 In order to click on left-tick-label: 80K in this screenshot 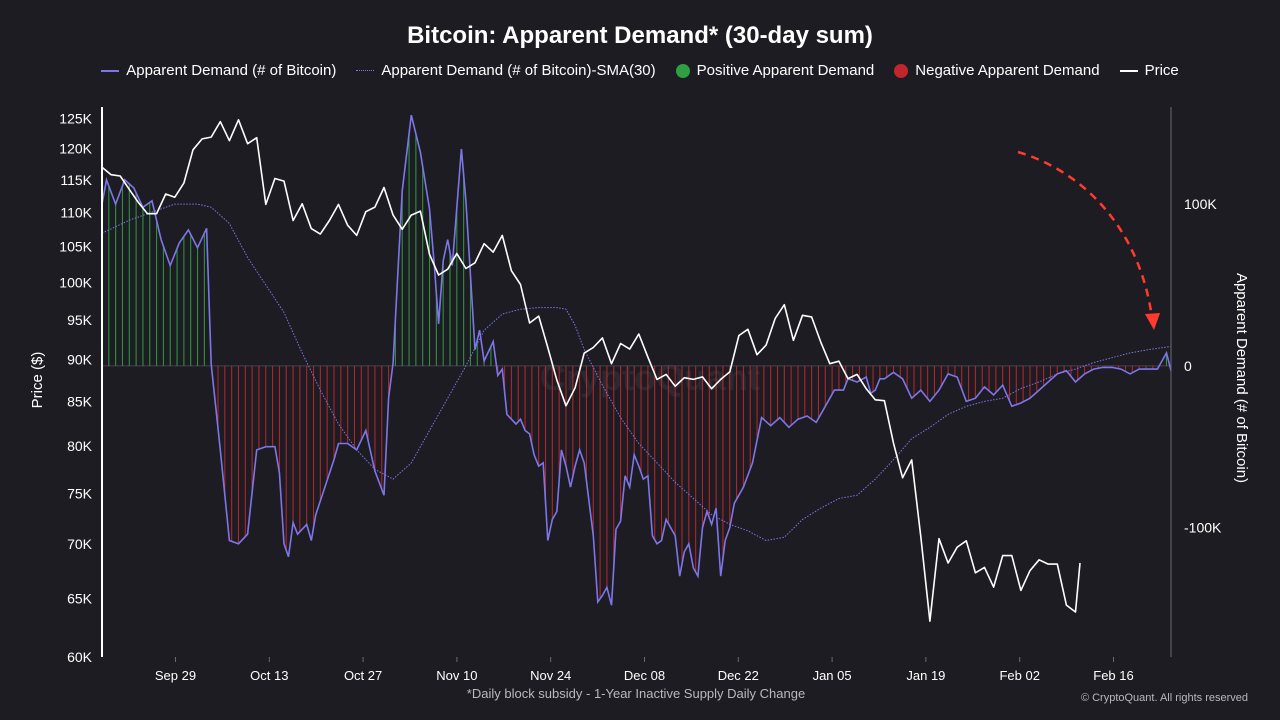, I will do `click(80, 446)`.